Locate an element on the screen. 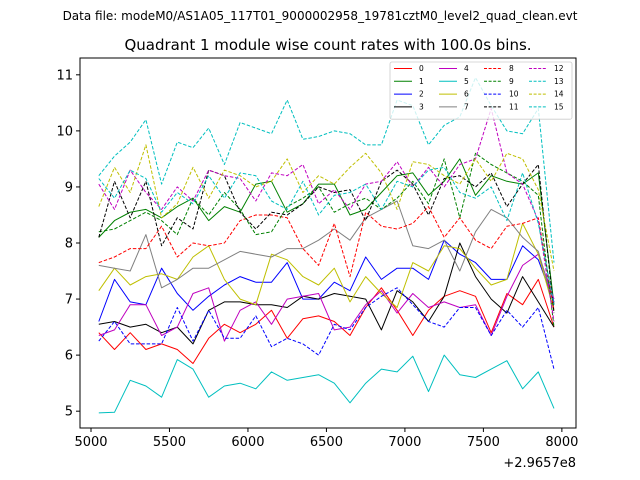 This screenshot has height=480, width=640. y-tick-label: 6 is located at coordinates (69, 356).